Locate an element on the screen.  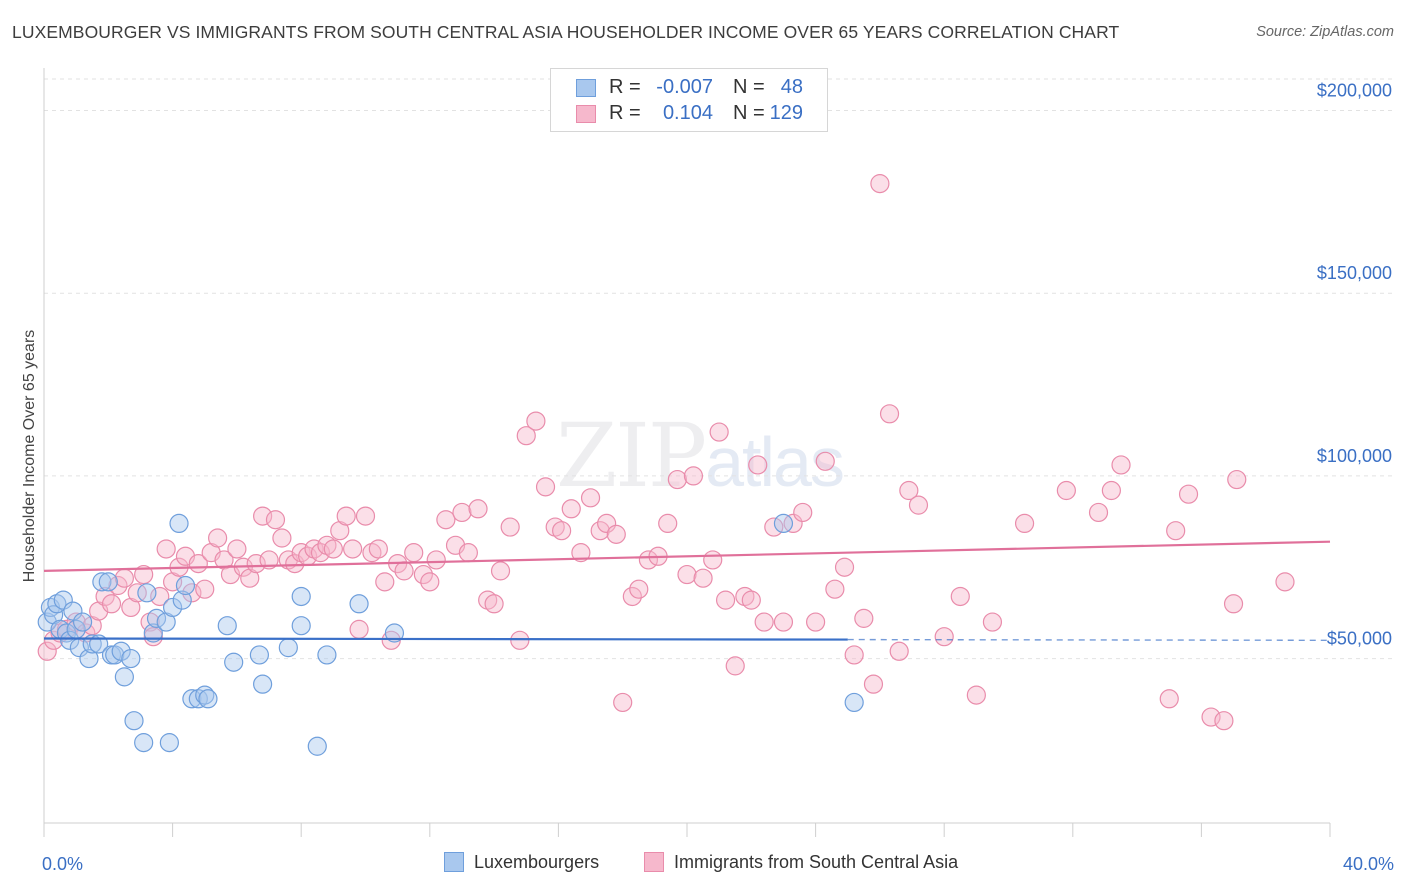
series-name: Luxembourgers is located at coordinates (537, 862).